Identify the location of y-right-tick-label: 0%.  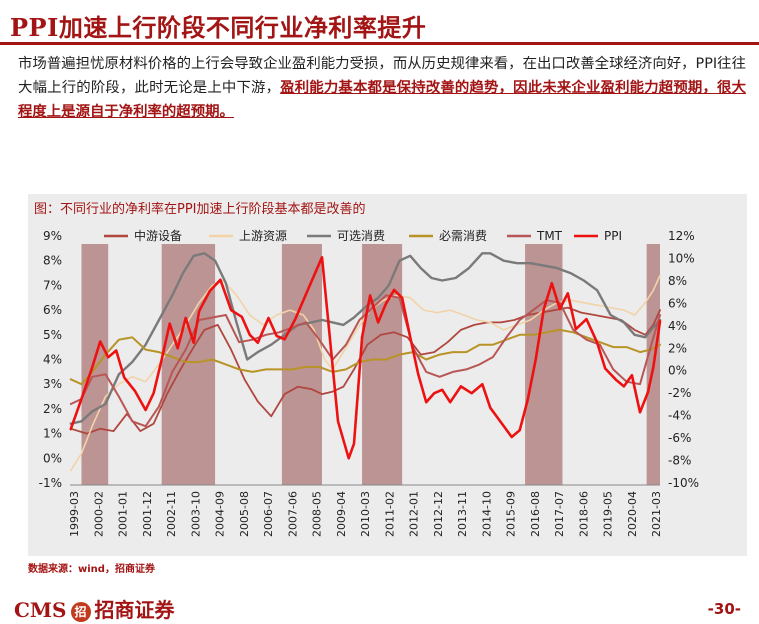
(677, 371).